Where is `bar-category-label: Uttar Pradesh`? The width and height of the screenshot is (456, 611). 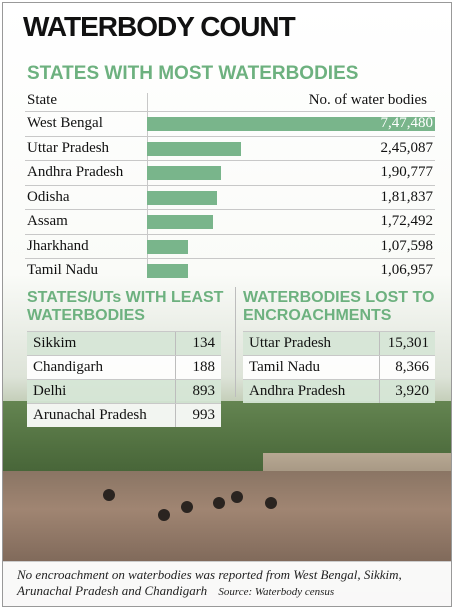
bar-category-label: Uttar Pradesh is located at coordinates (68, 147).